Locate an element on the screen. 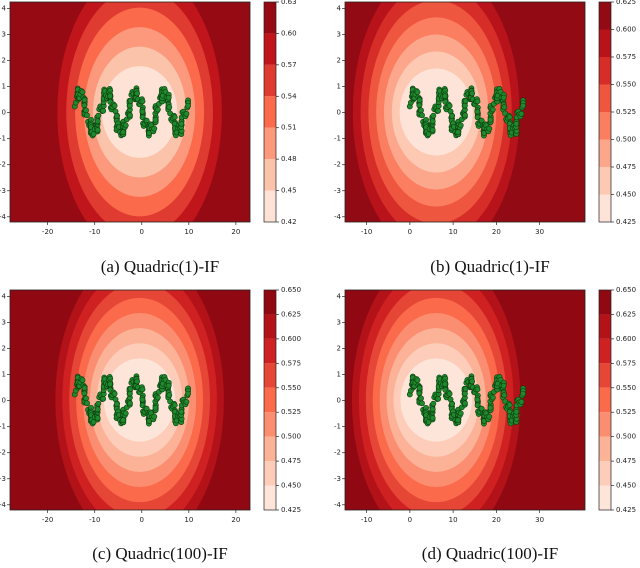 The width and height of the screenshot is (640, 568). y-tick-label: -3 is located at coordinates (3, 479).